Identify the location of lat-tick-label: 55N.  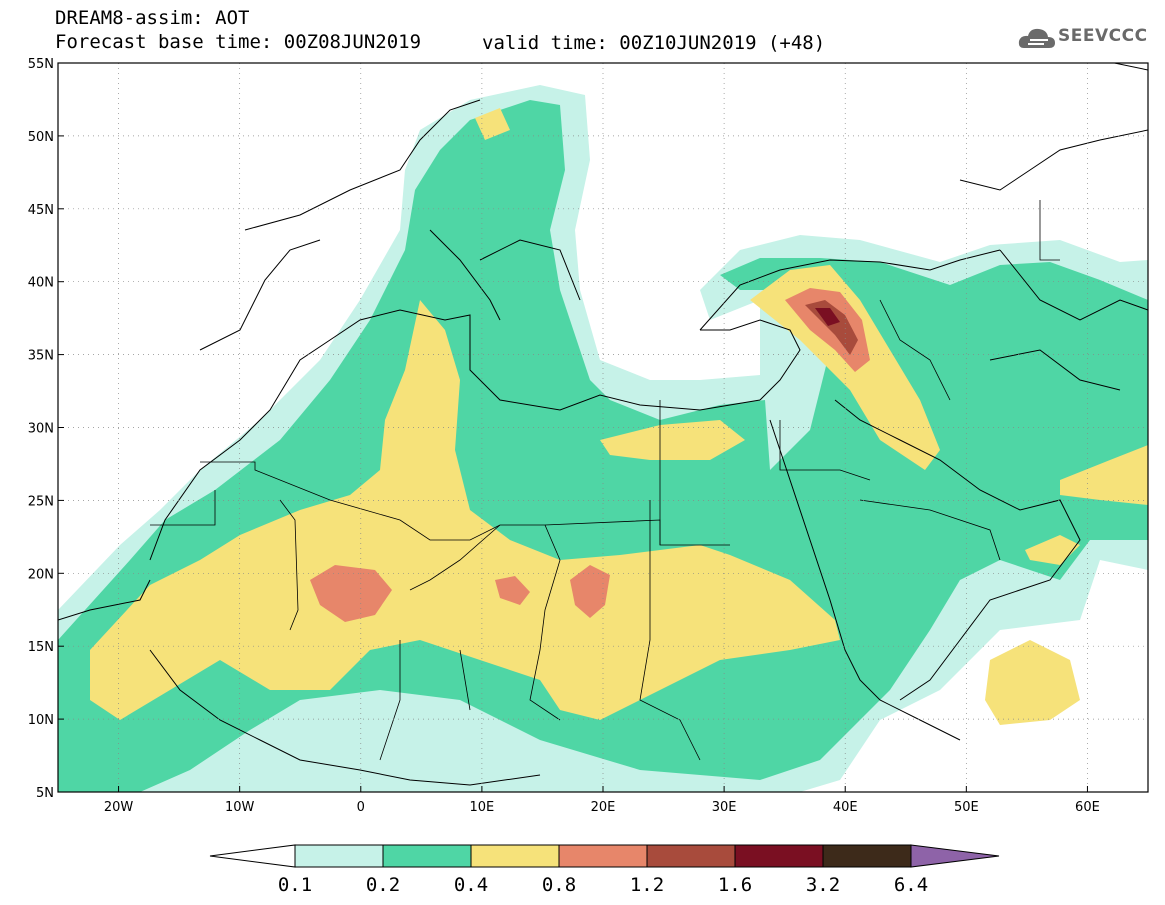
(41, 64).